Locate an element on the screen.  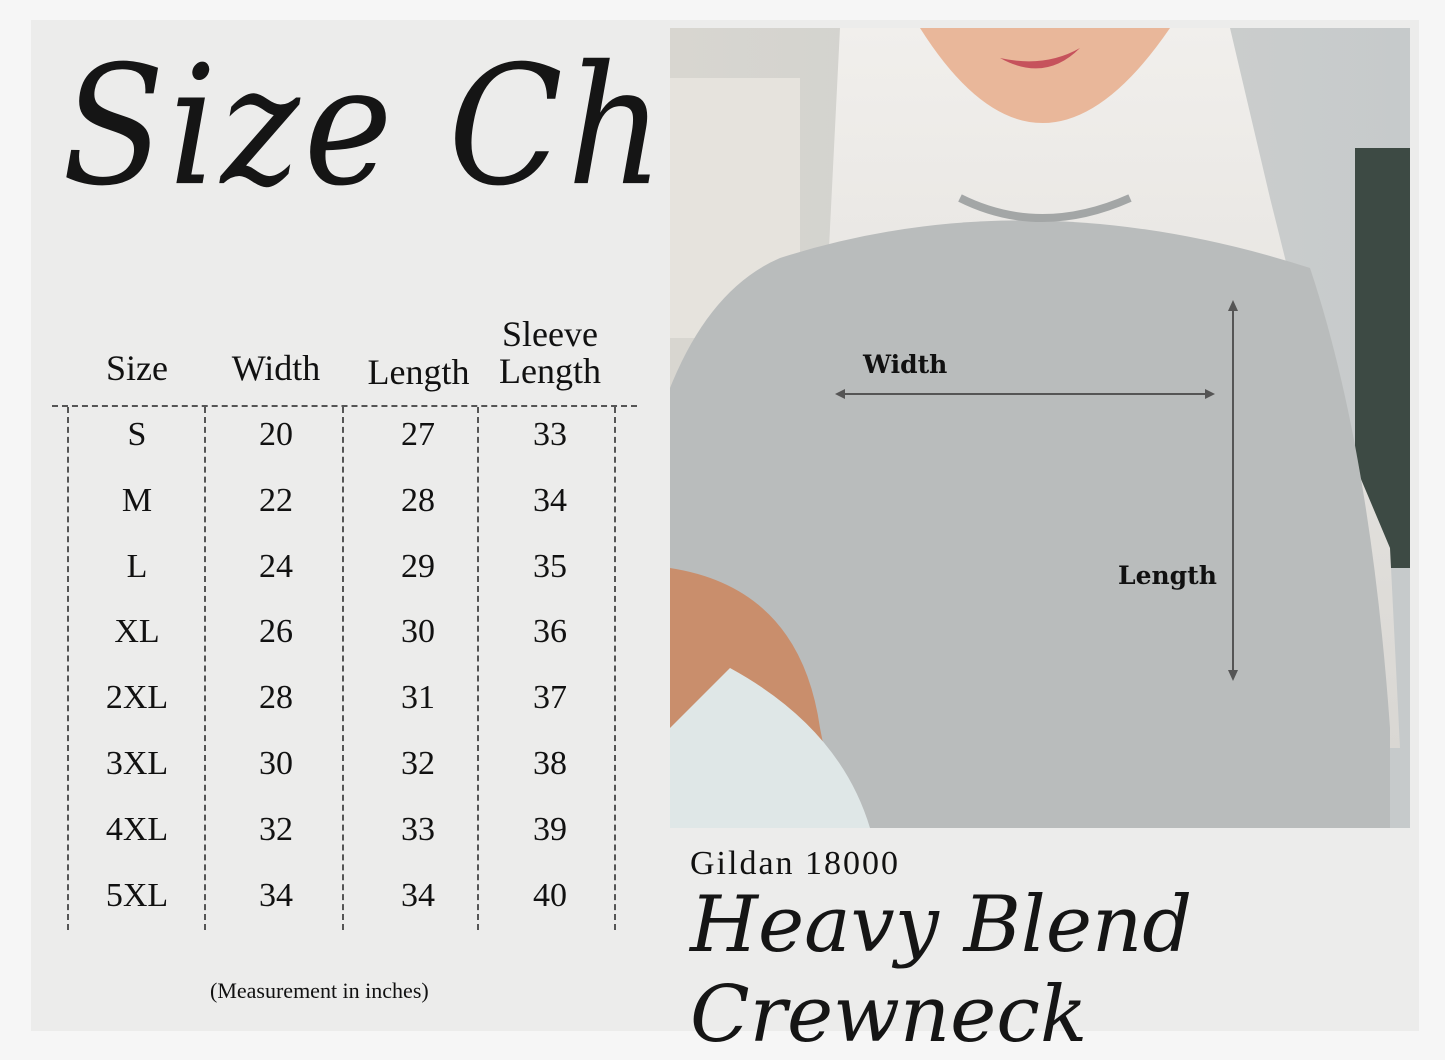
header-width: Width is located at coordinates (276, 368).